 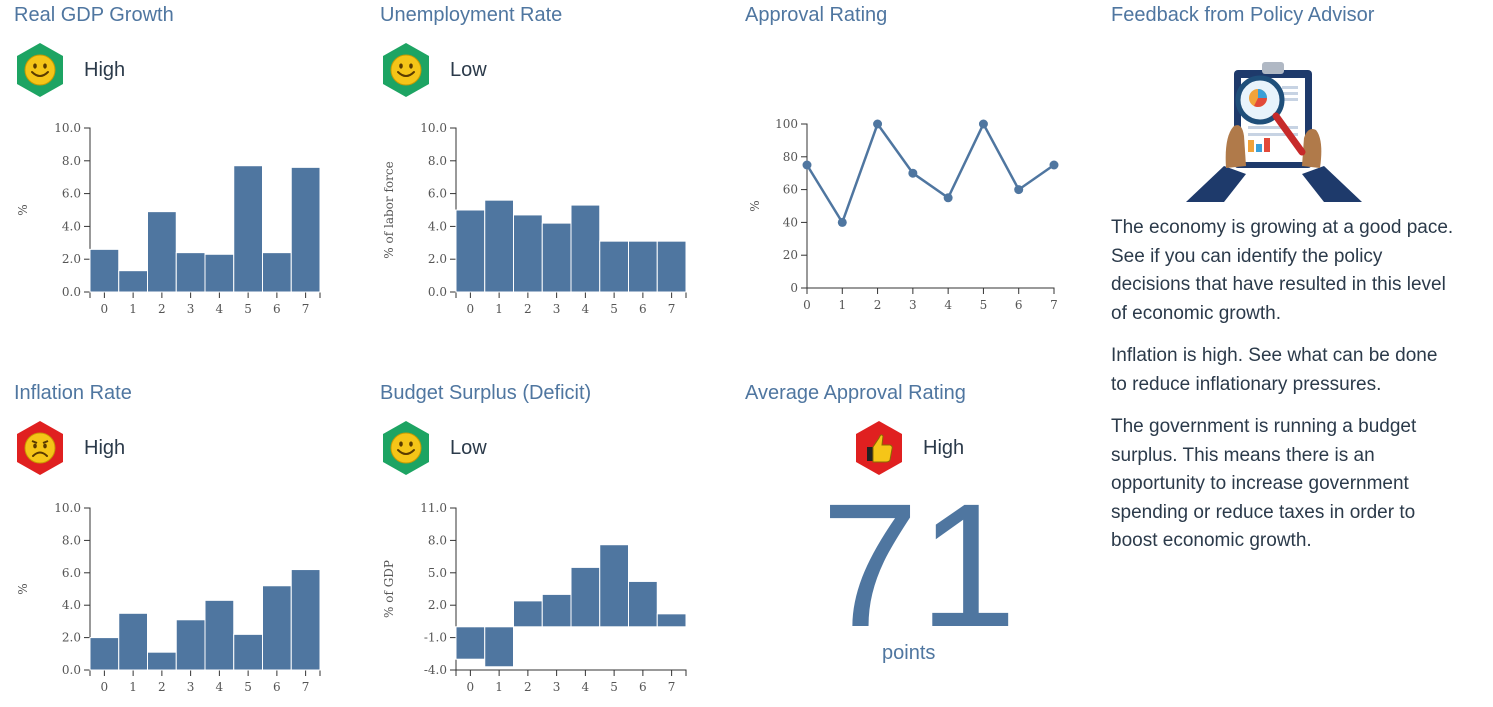 What do you see at coordinates (69, 448) in the screenshot?
I see `inflation-status: High` at bounding box center [69, 448].